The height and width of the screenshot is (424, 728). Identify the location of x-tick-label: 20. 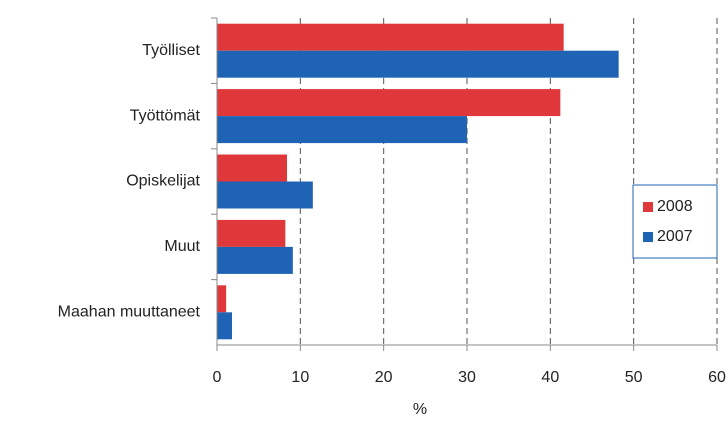
(384, 377).